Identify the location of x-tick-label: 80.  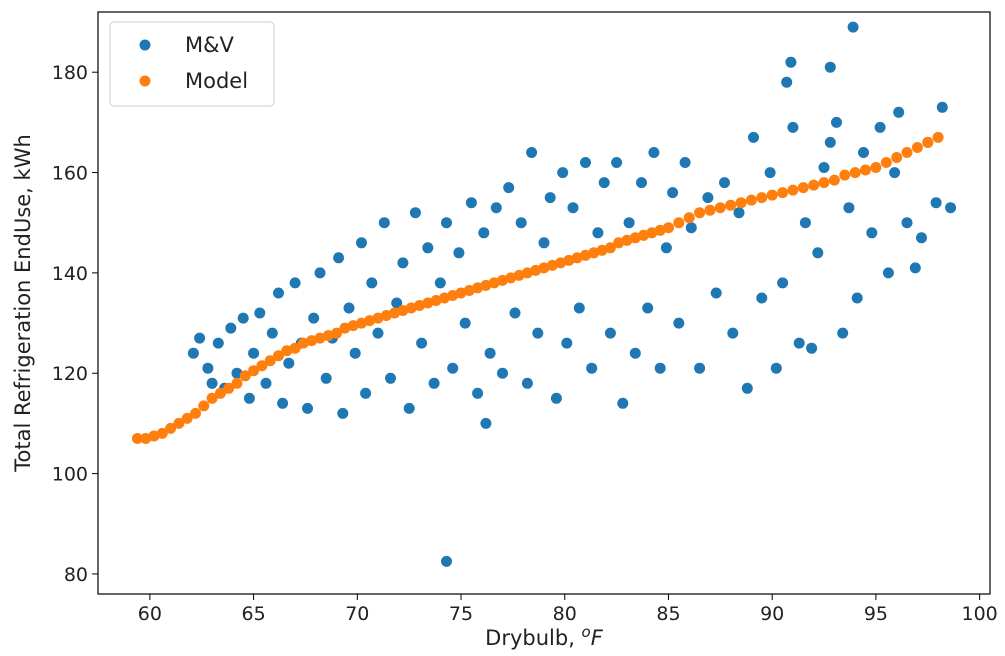
(565, 614).